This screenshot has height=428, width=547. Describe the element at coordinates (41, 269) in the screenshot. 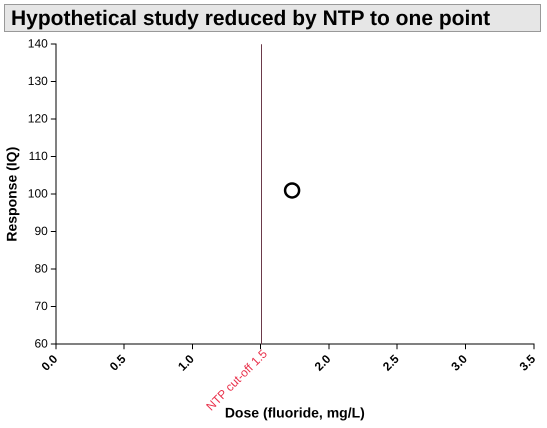

I see `y-tick-label: 80` at that location.